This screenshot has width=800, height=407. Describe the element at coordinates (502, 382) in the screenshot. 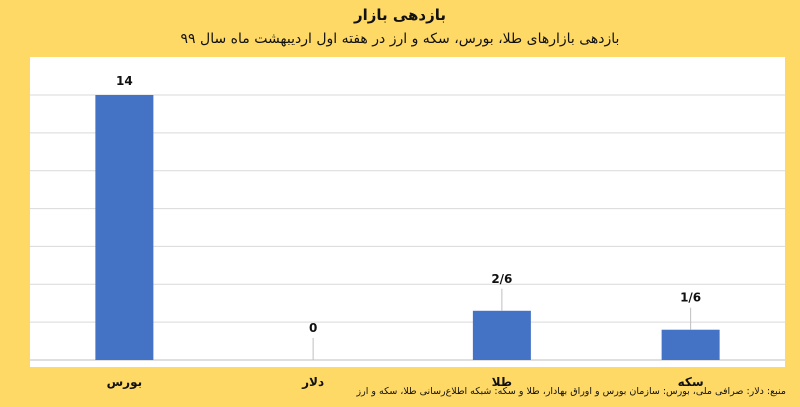

I see `category-label: طلا` at that location.